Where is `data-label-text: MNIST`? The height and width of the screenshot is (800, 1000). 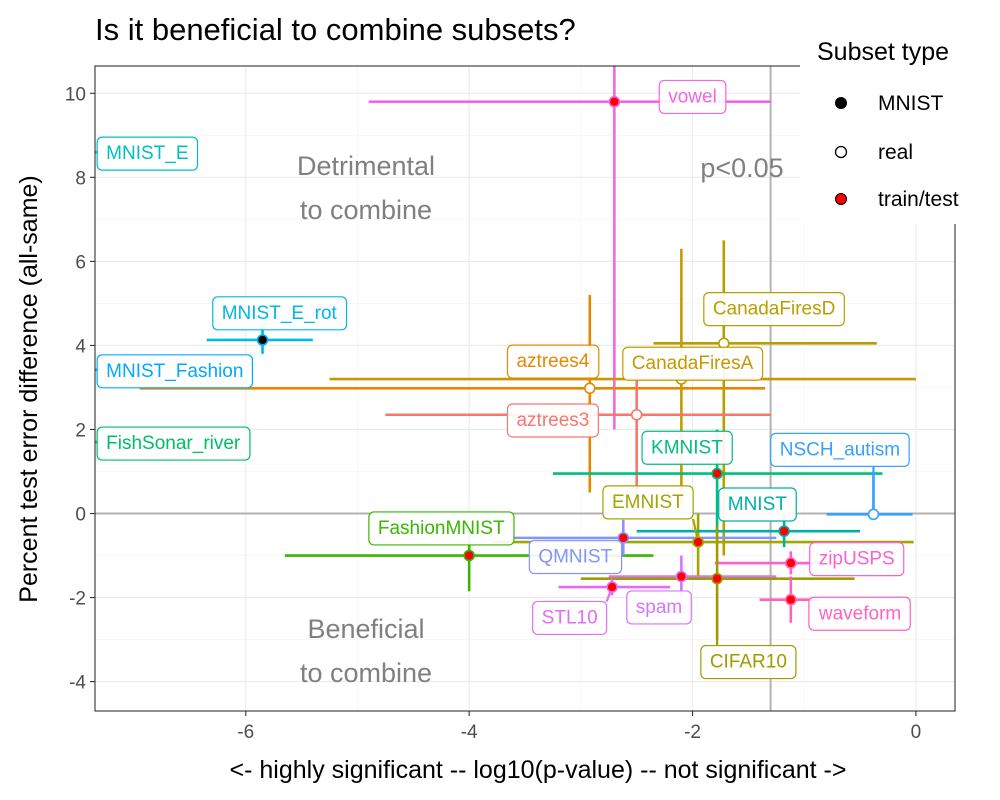 data-label-text: MNIST is located at coordinates (758, 504).